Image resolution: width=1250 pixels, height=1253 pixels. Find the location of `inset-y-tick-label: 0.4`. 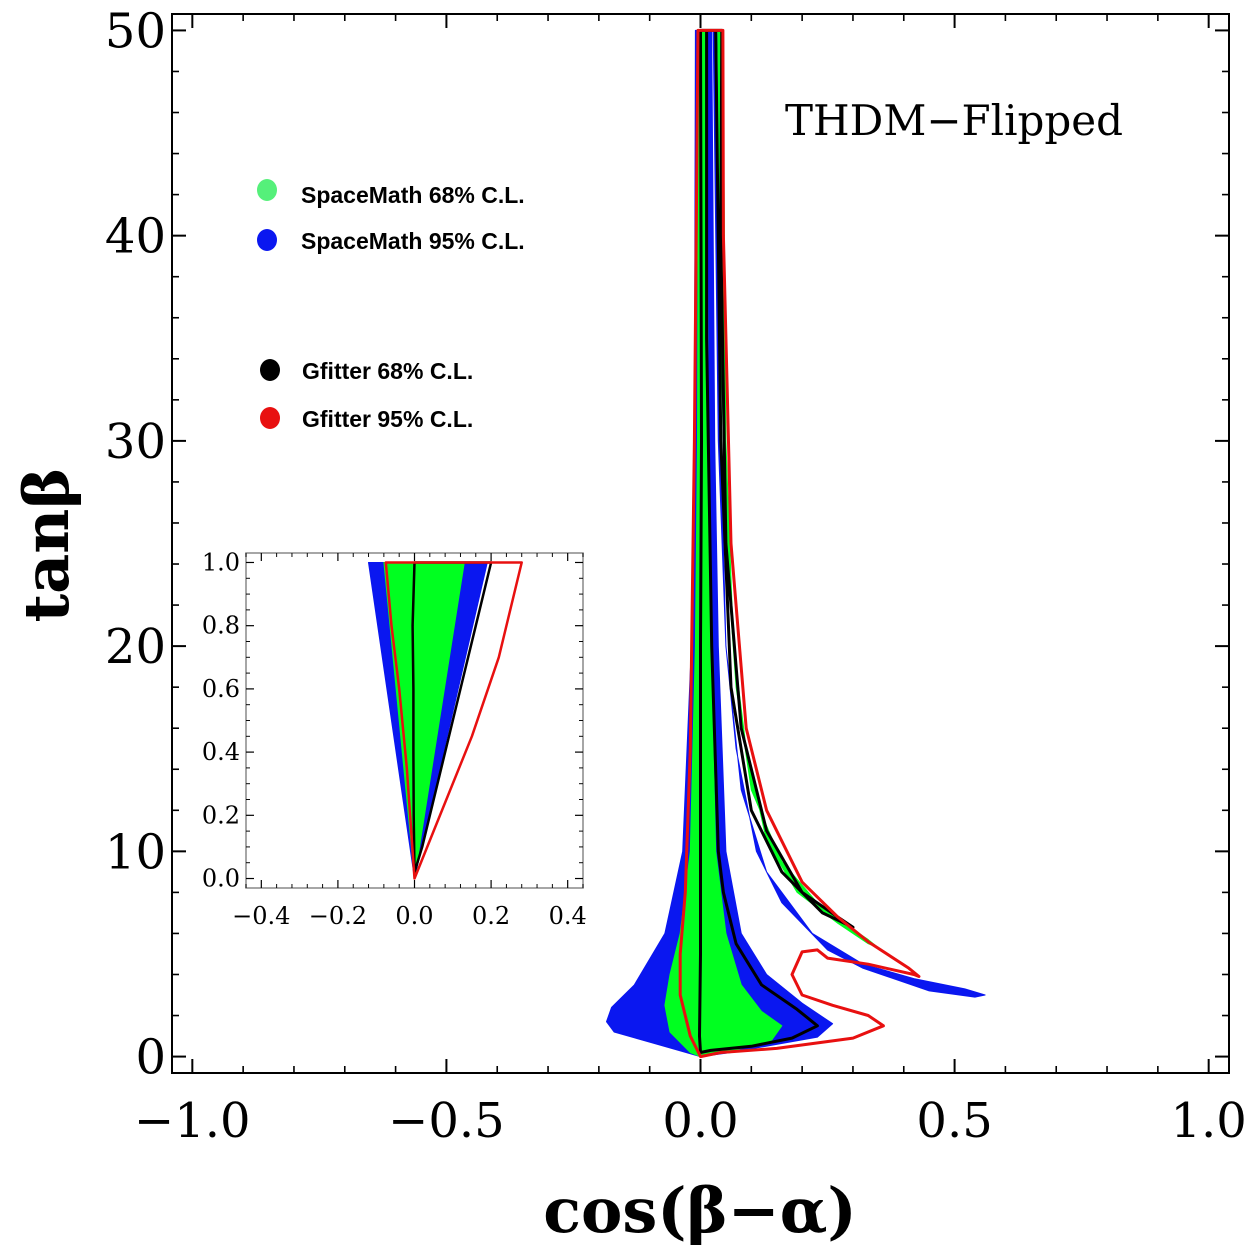

inset-y-tick-label: 0.4 is located at coordinates (221, 752).